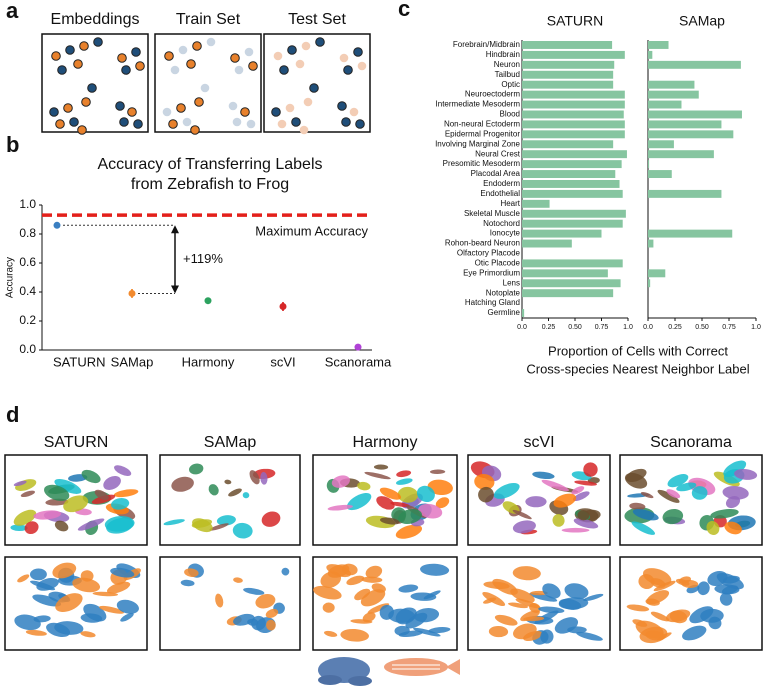 This screenshot has height=693, width=768. I want to click on x-tick-label: 1.0, so click(756, 327).